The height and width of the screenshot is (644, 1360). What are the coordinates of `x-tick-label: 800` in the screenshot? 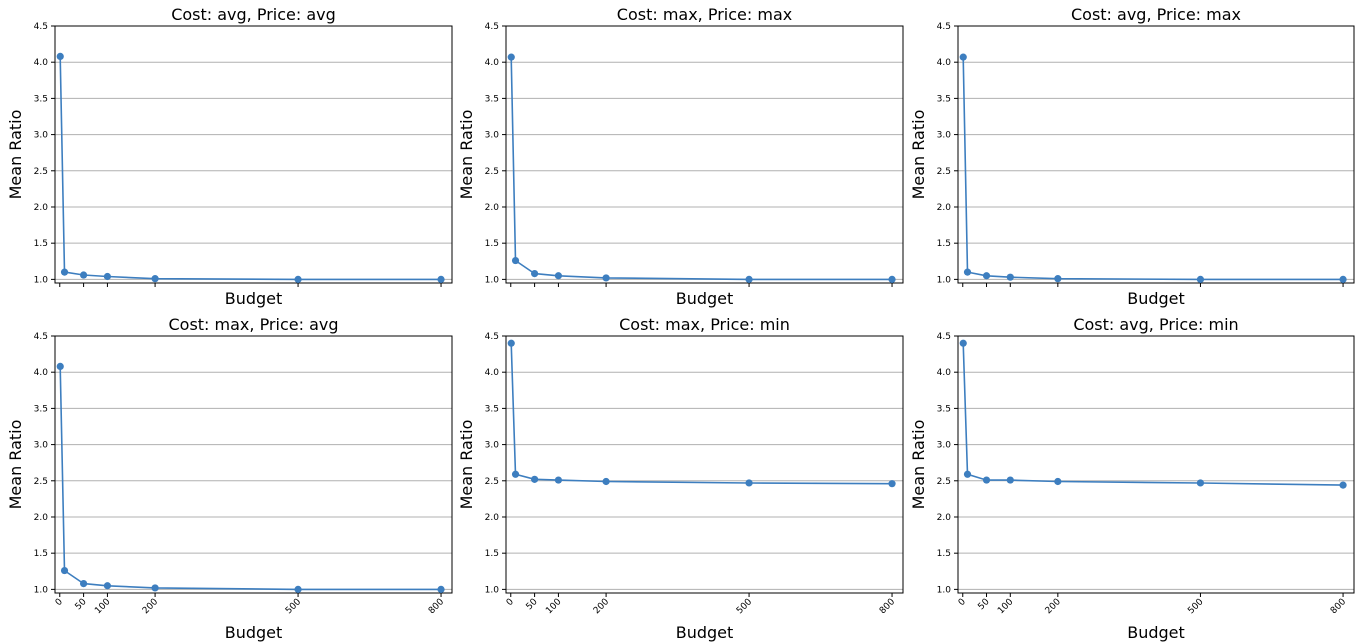 It's located at (1338, 606).